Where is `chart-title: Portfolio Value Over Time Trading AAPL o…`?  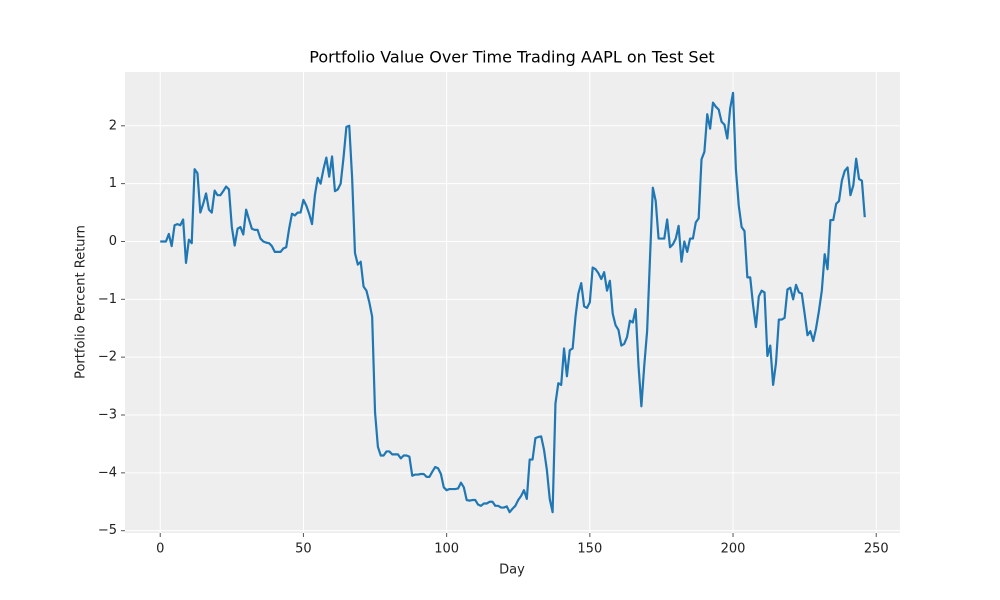 chart-title: Portfolio Value Over Time Trading AAPL o… is located at coordinates (511, 57).